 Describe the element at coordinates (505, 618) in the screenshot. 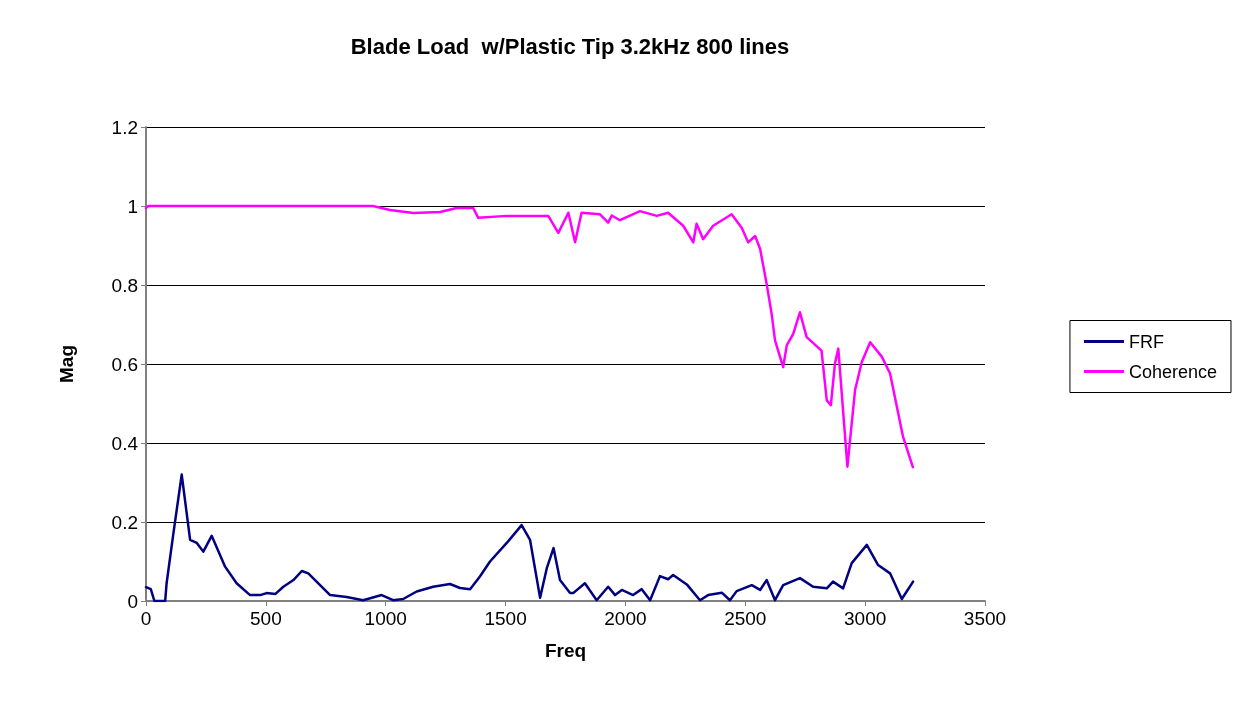

I see `x-tick-label: 1500` at that location.